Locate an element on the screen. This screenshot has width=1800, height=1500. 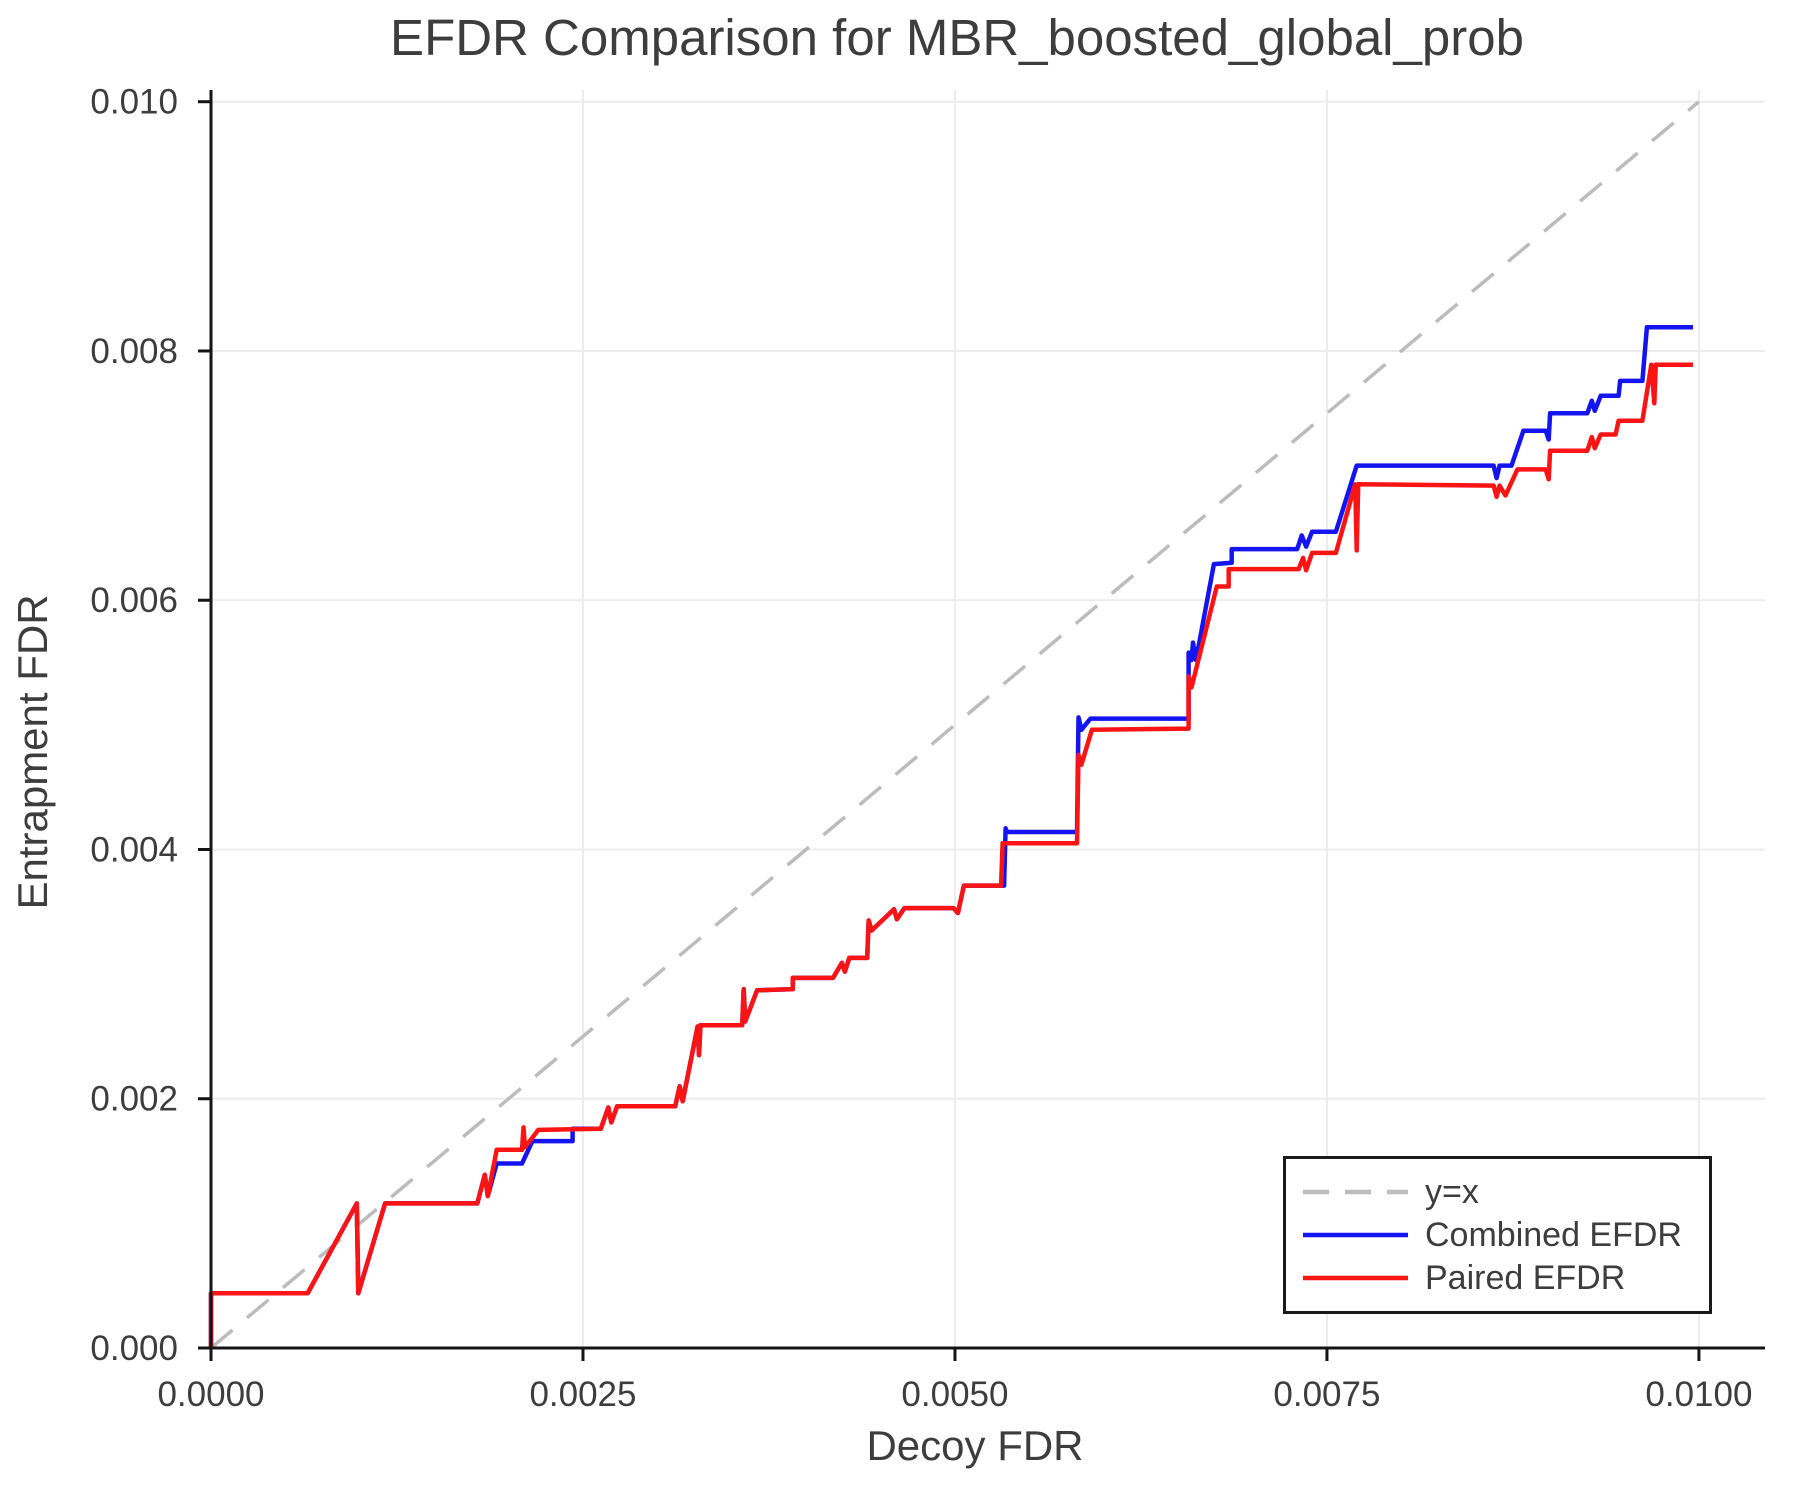
legend: y=x Combined EFDR Paired EFDR is located at coordinates (1497, 1235).